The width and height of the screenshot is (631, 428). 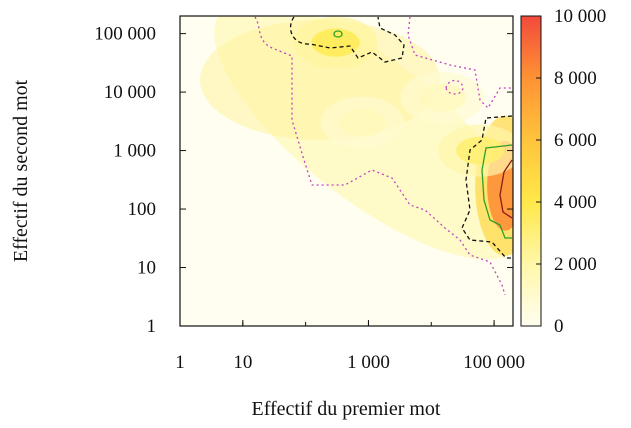 What do you see at coordinates (531, 171) in the screenshot?
I see `colorbar-bar` at bounding box center [531, 171].